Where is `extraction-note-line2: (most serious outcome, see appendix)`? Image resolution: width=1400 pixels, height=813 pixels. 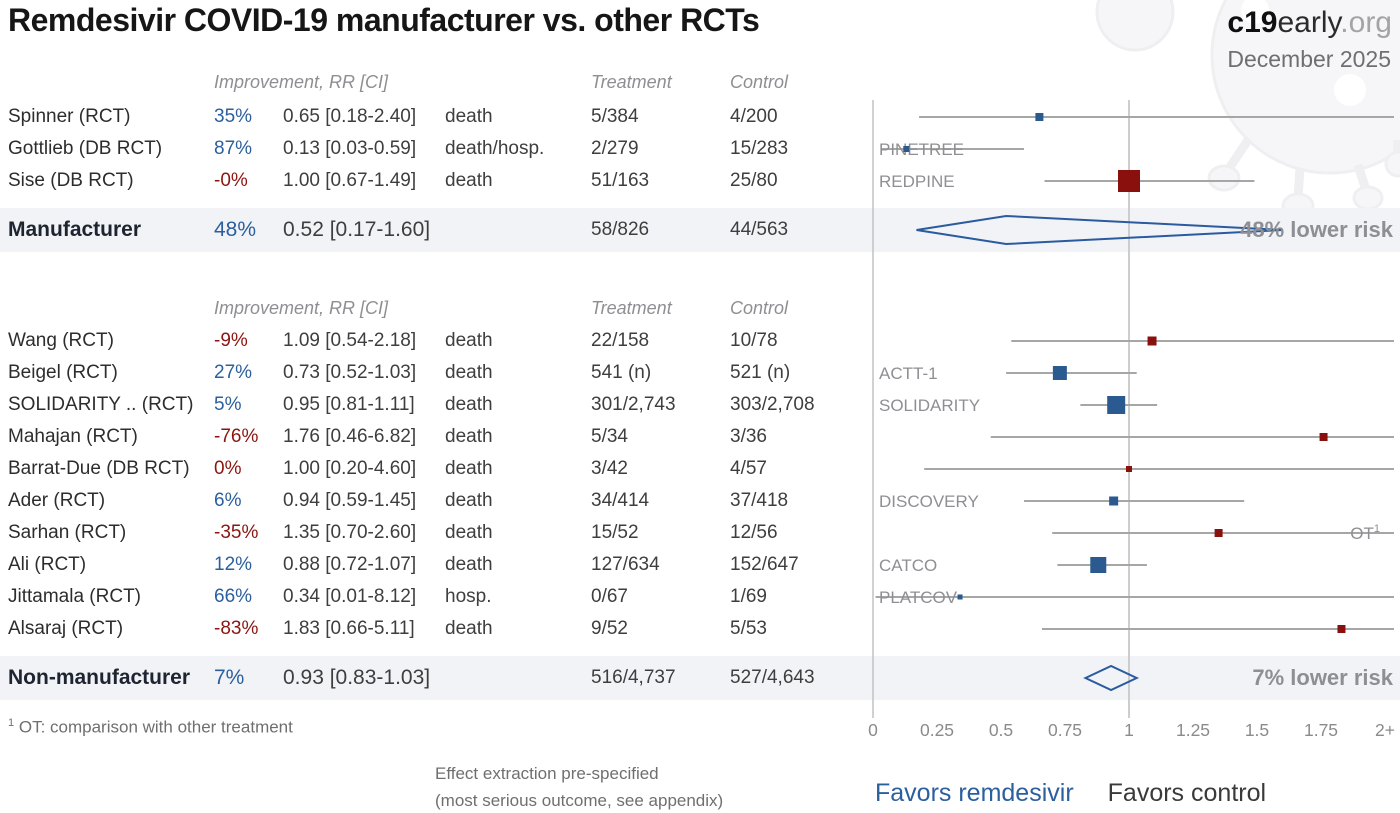
extraction-note-line2: (most serious outcome, see appendix) is located at coordinates (579, 800).